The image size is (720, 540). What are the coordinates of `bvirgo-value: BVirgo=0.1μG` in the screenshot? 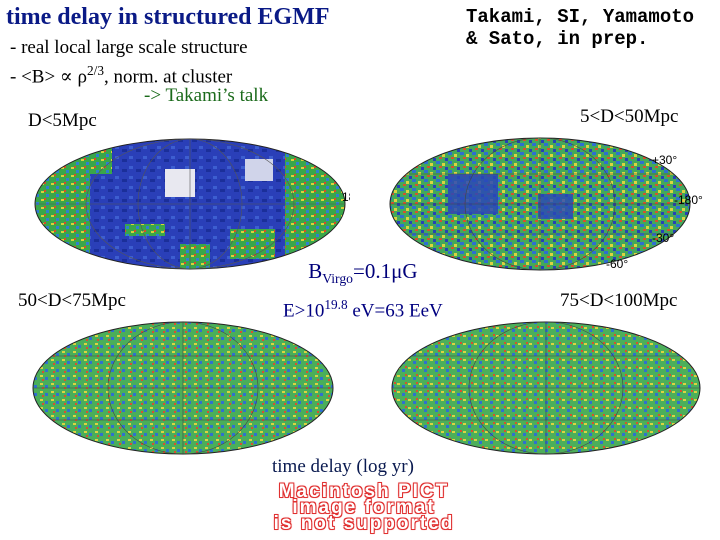 It's located at (363, 273).